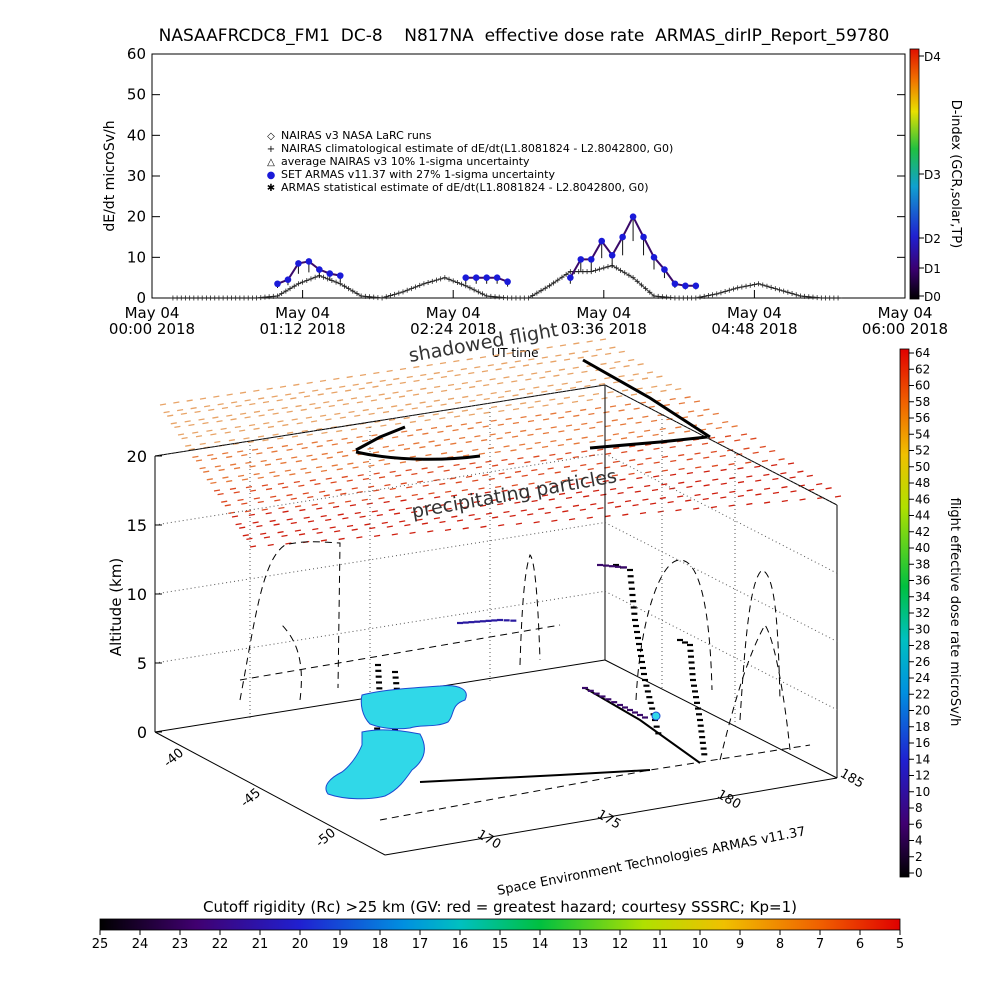 The width and height of the screenshot is (1000, 1000). I want to click on colorbar-tick-label: 10, so click(922, 792).